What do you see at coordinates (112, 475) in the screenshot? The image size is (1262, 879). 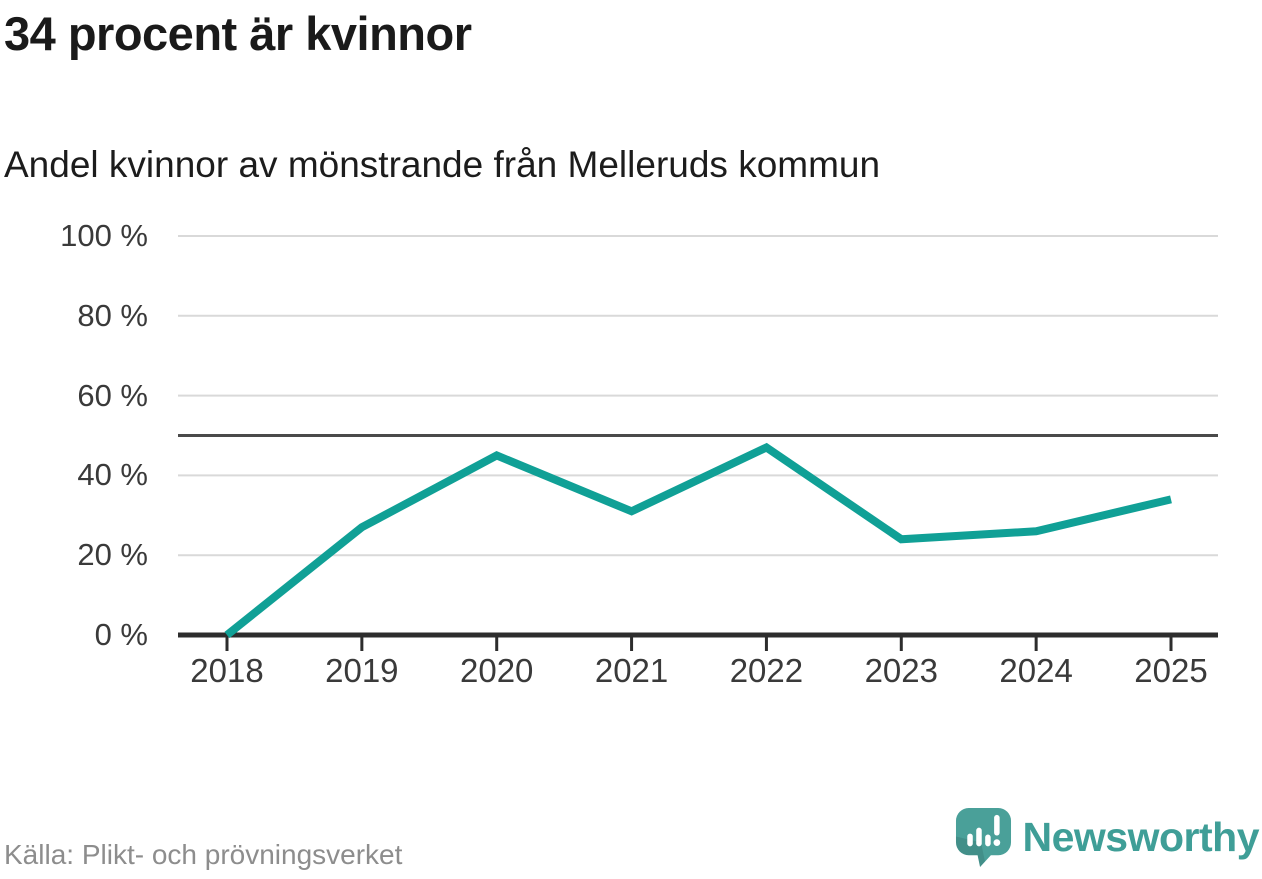 I see `y-tick-label: 40 %` at bounding box center [112, 475].